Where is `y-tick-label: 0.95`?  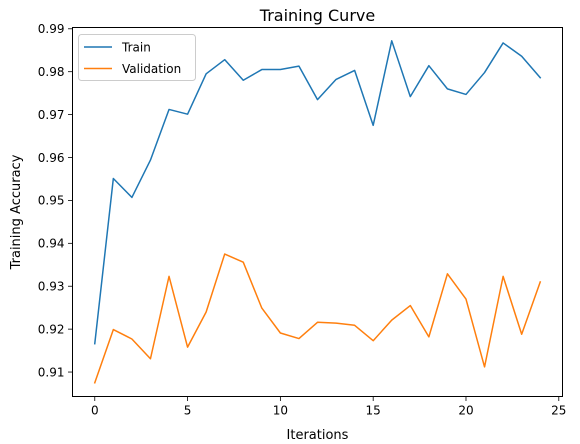 y-tick-label: 0.95 is located at coordinates (51, 201).